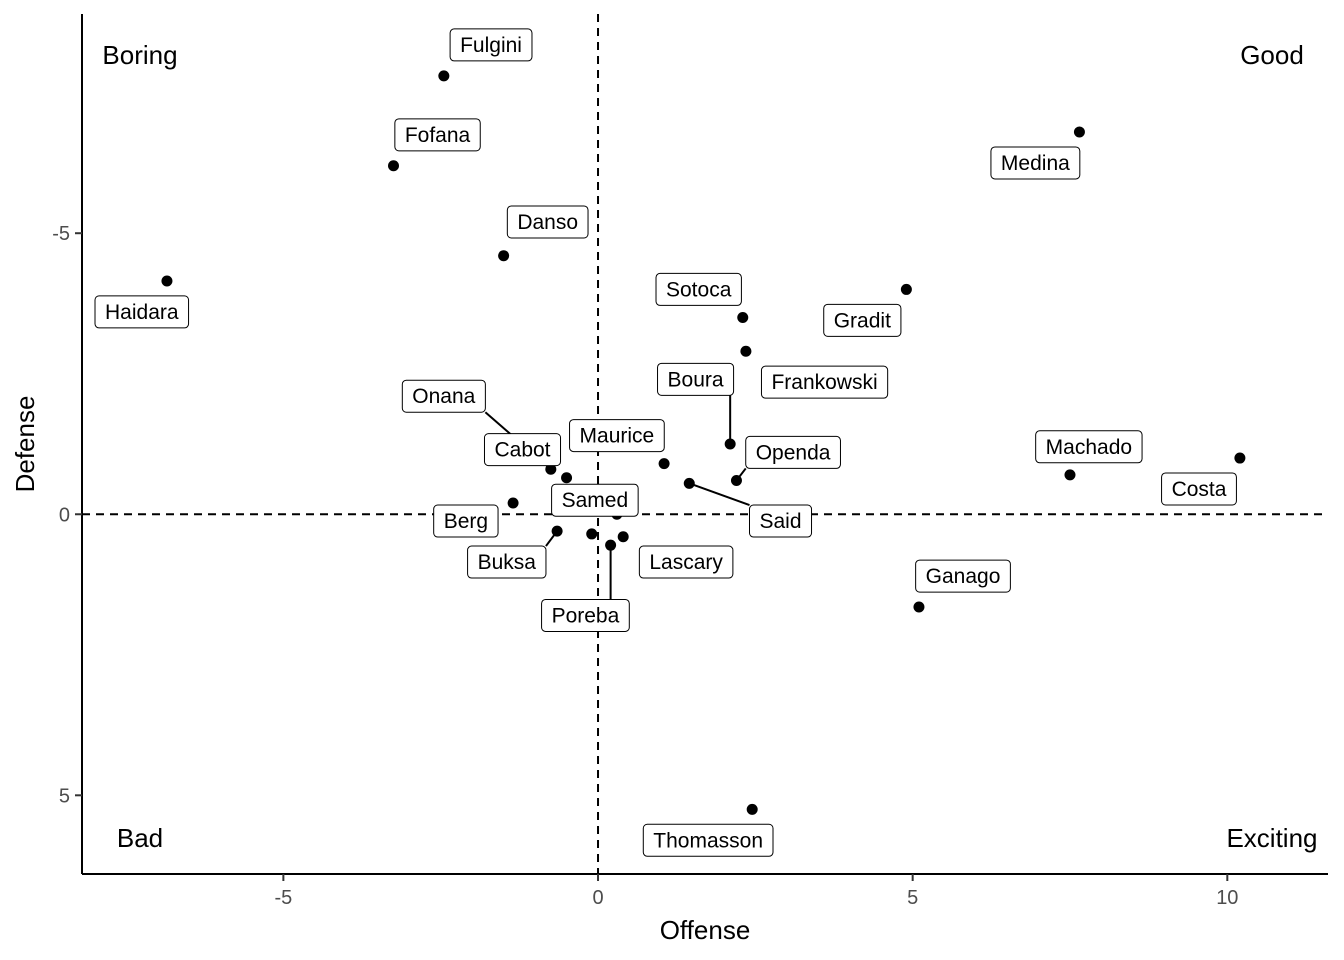  I want to click on point-medina, so click(1079, 132).